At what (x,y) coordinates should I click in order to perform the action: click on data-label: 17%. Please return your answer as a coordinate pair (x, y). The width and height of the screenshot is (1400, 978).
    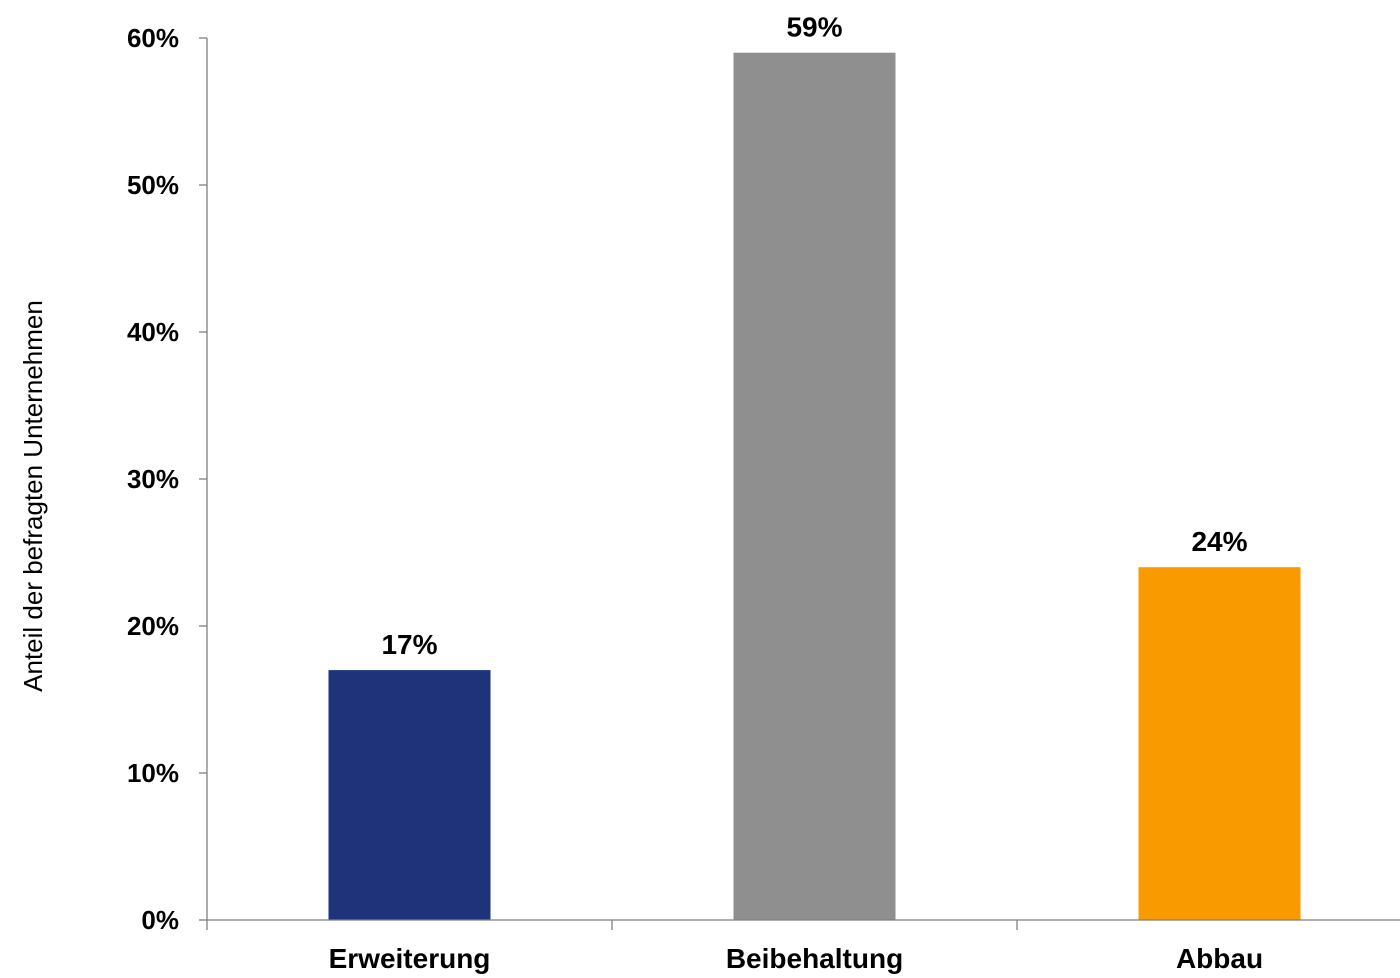
    Looking at the image, I should click on (409, 644).